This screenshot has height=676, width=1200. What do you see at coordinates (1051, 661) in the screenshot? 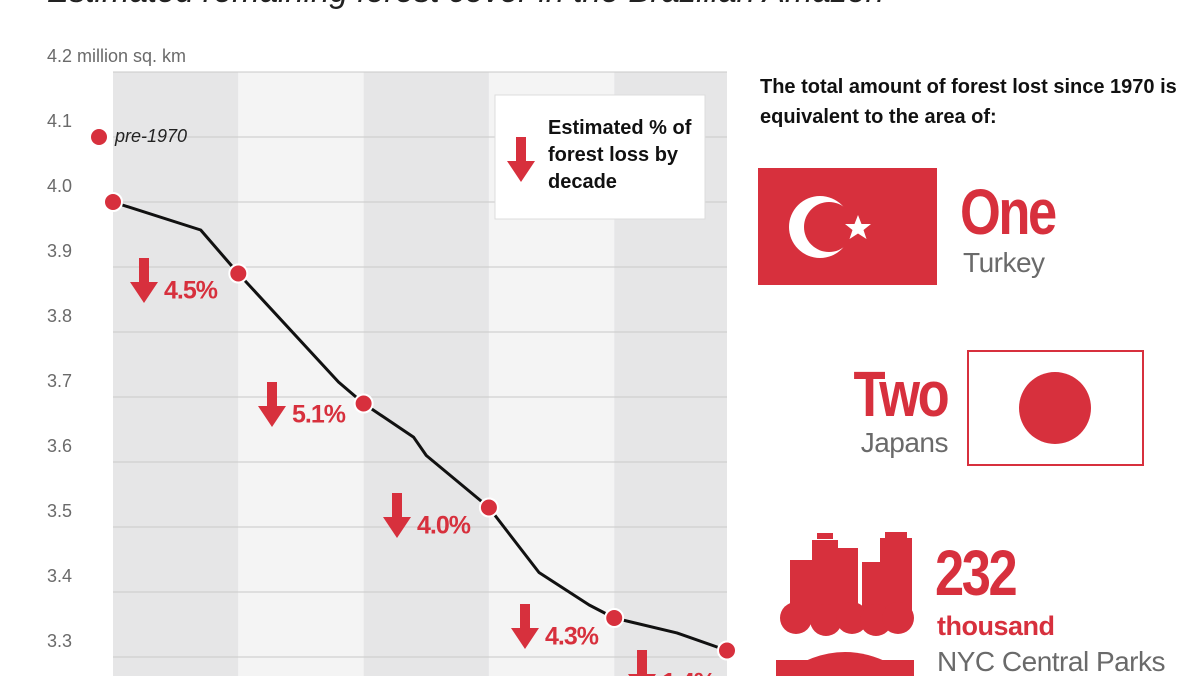
I see `comparison-unit: NYC Central Parks` at bounding box center [1051, 661].